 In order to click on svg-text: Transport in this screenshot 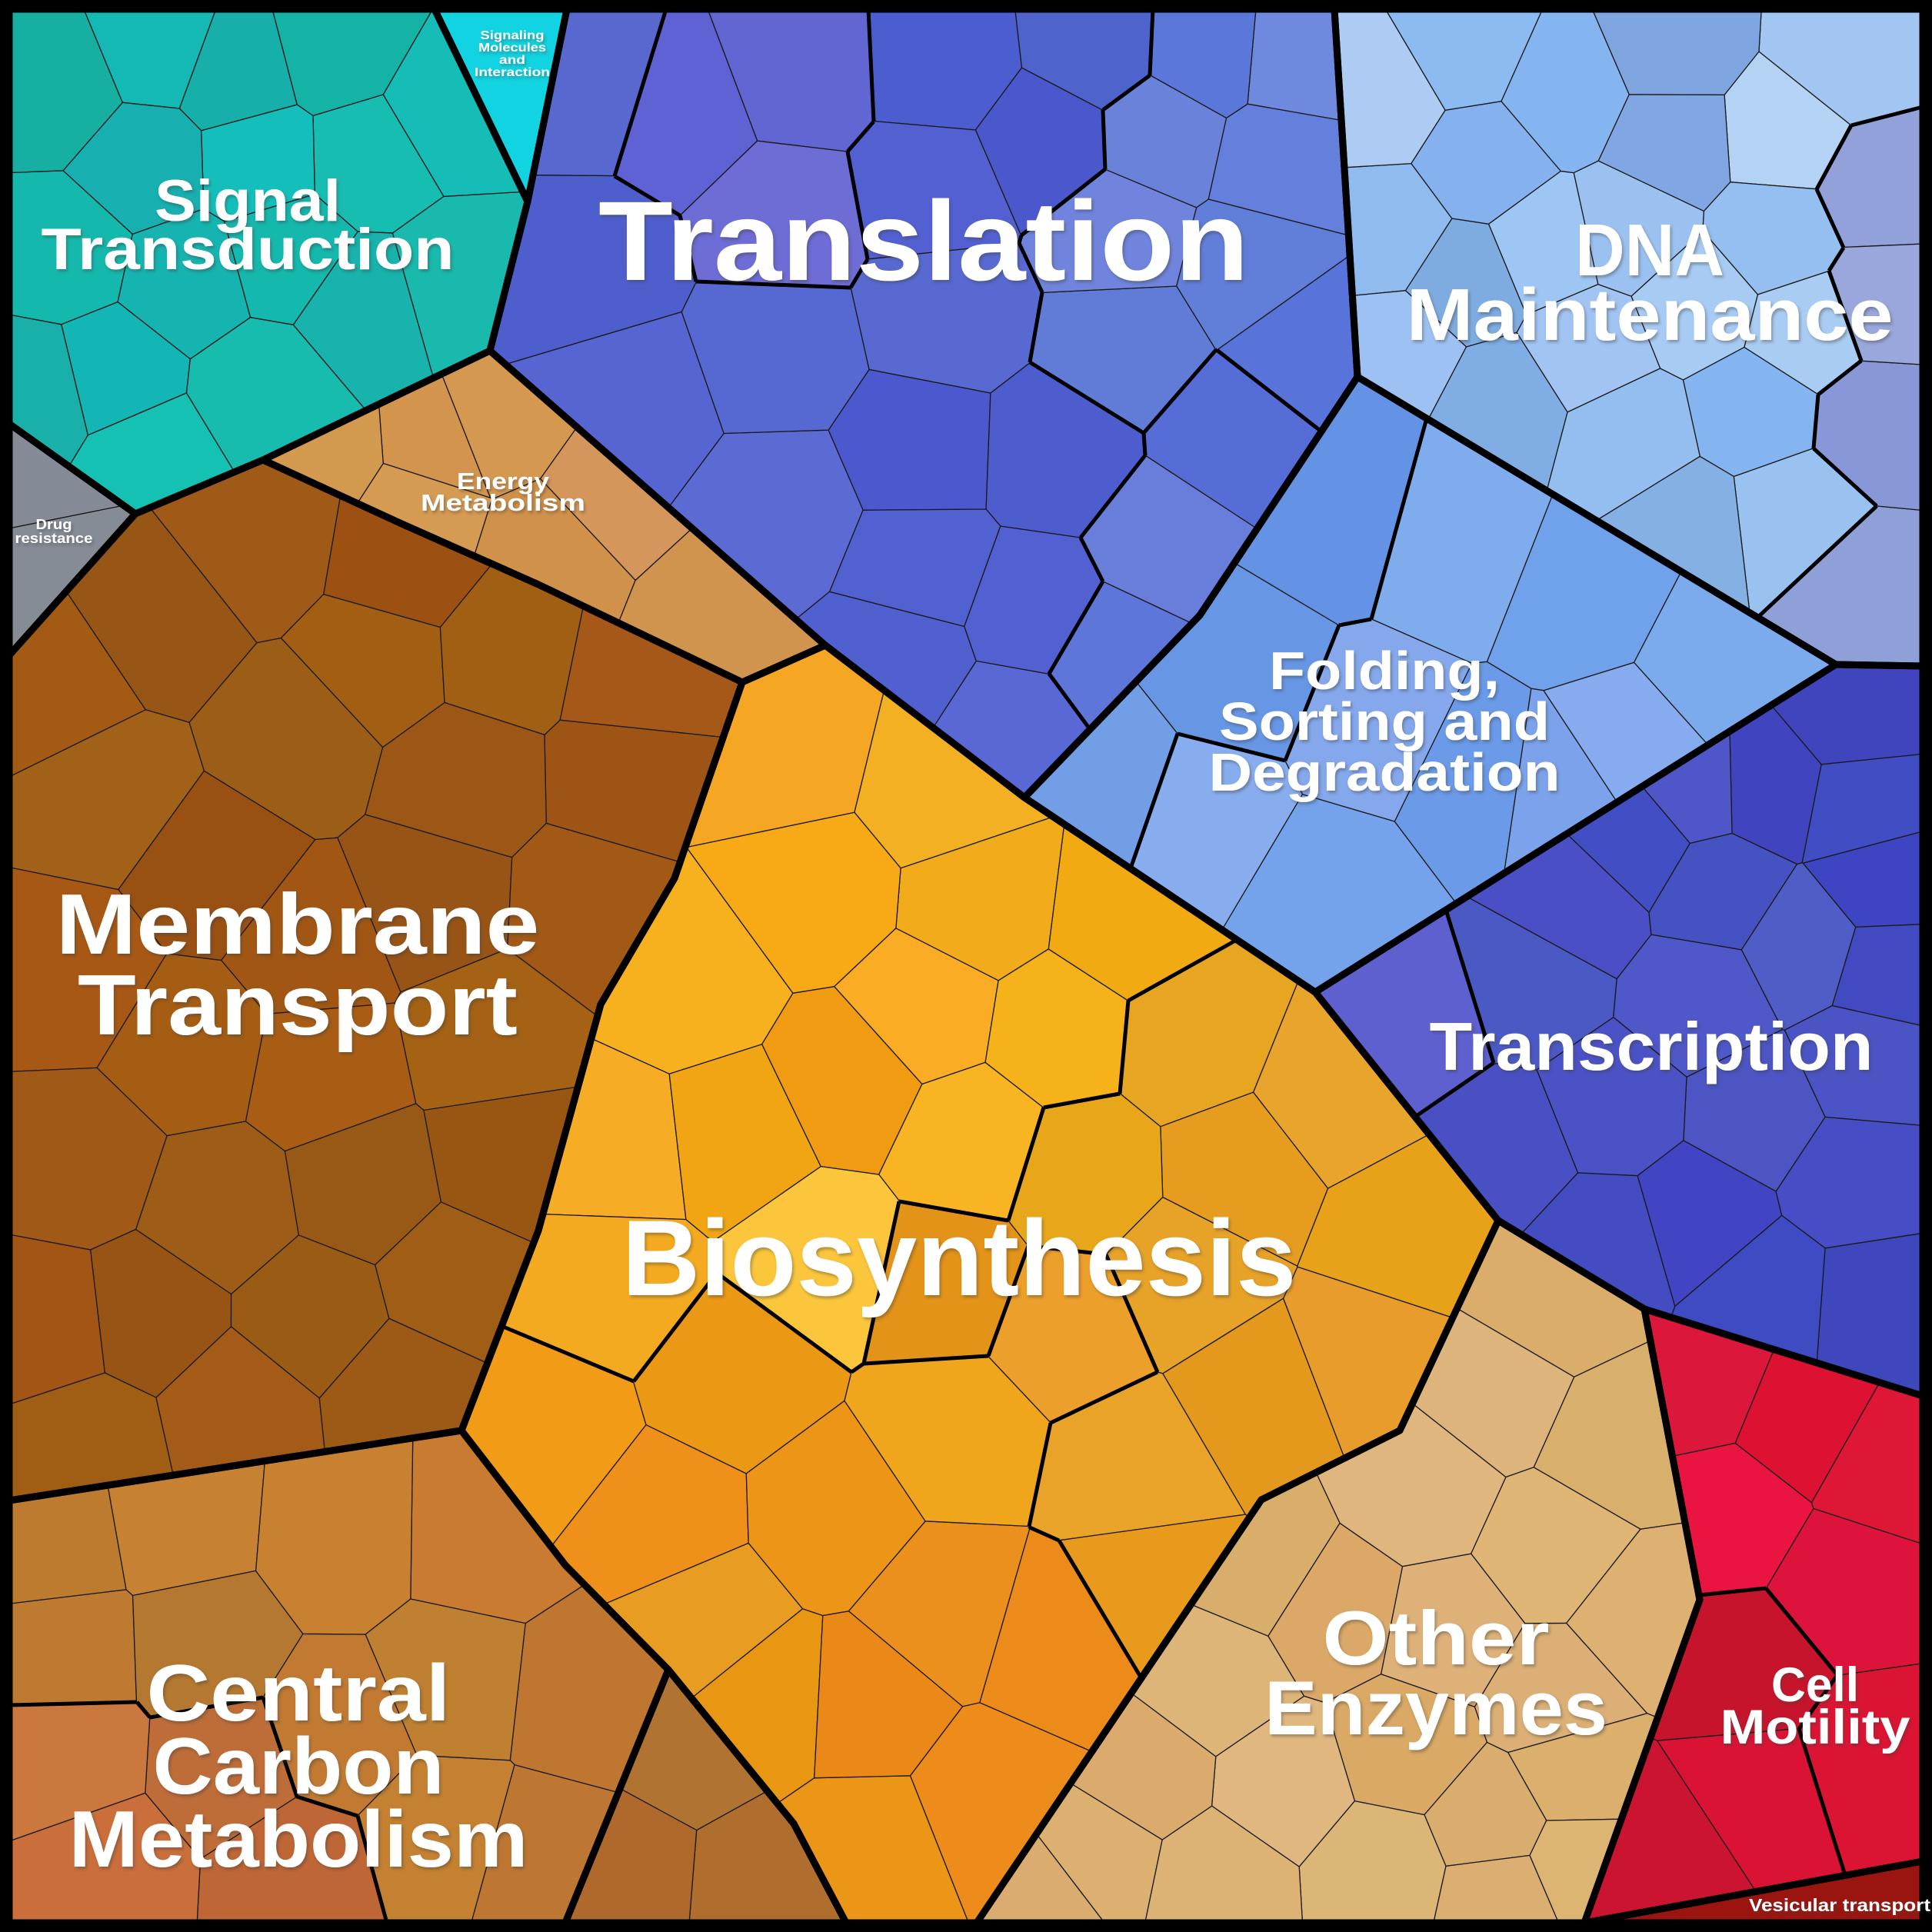, I will do `click(298, 1005)`.